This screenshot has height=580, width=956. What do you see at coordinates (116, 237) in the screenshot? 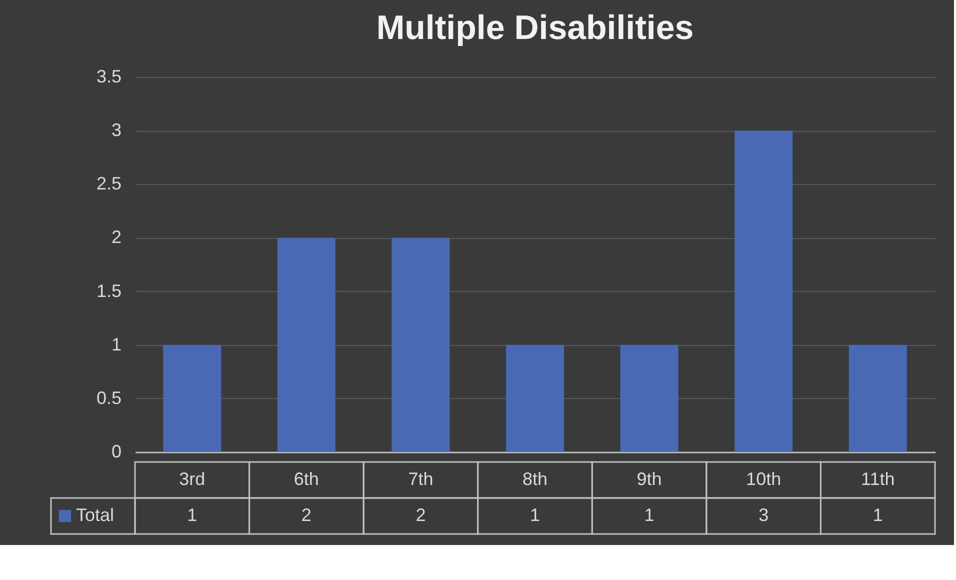
I see `y-tick-label: 2` at bounding box center [116, 237].